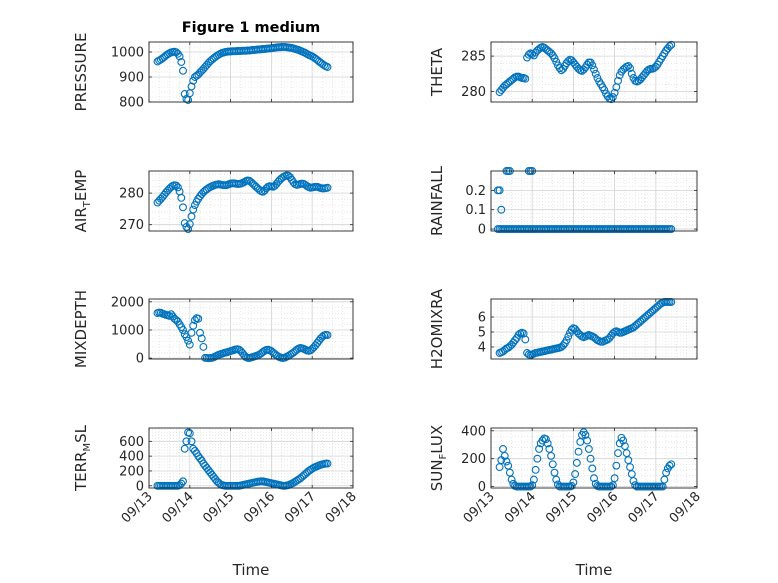 Image resolution: width=778 pixels, height=583 pixels. I want to click on x-tick-label: 09/18, so click(685, 507).